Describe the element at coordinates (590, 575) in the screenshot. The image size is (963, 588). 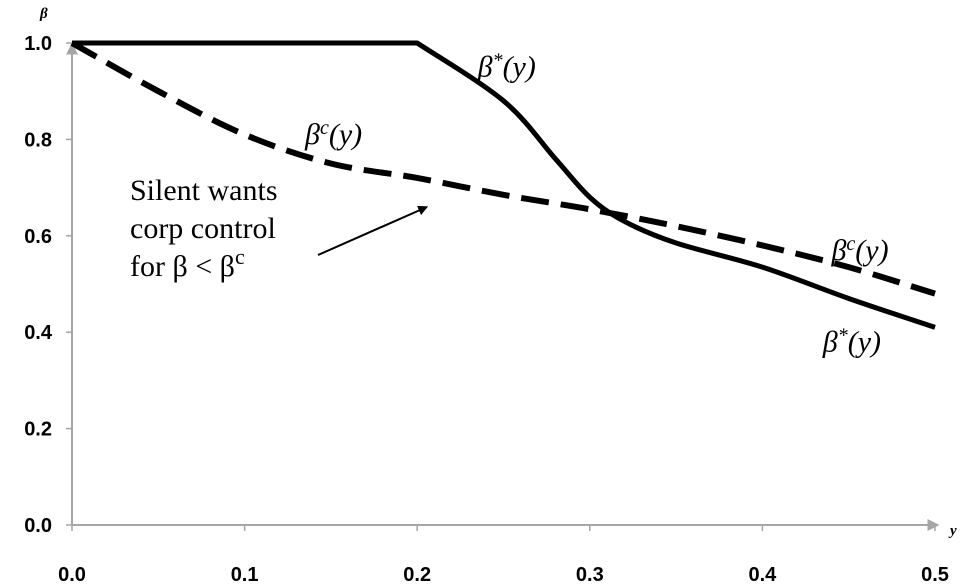
I see `x-tick-label: 0.3` at that location.